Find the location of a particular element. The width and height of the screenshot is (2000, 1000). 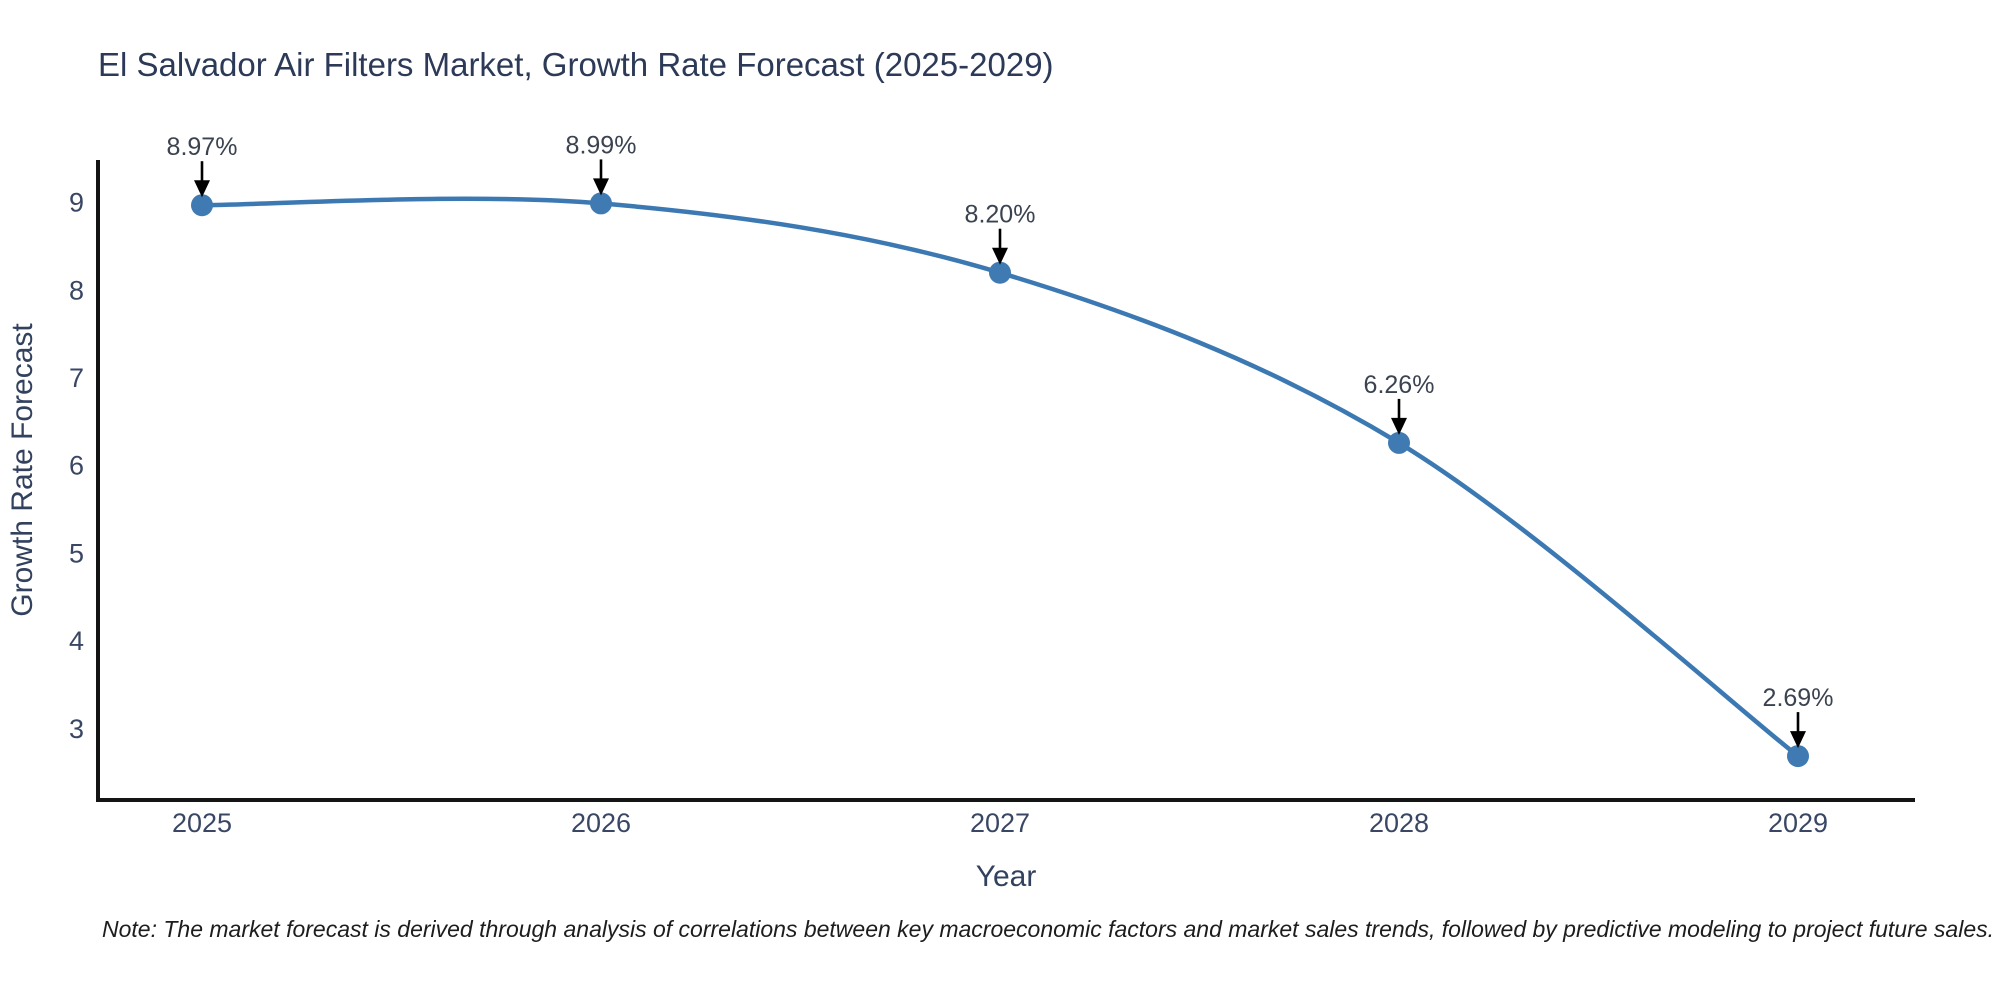

y-tick-label: 3 is located at coordinates (76, 729).